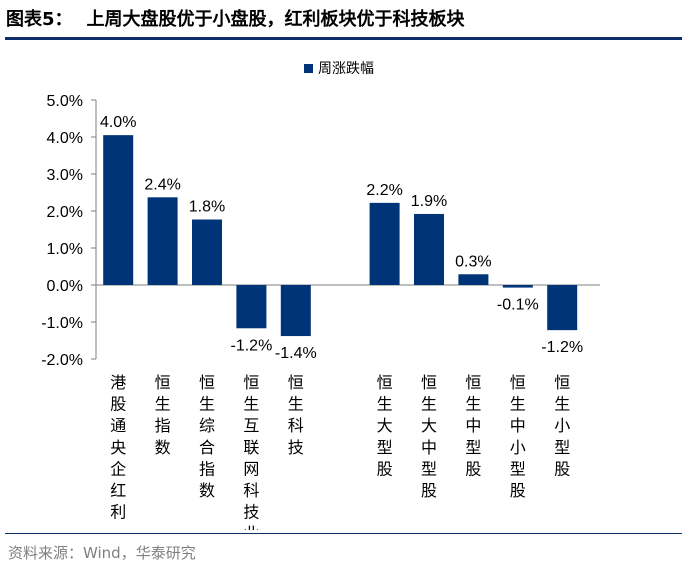 The height and width of the screenshot is (573, 687). Describe the element at coordinates (343, 533) in the screenshot. I see `bottom-rule` at that location.